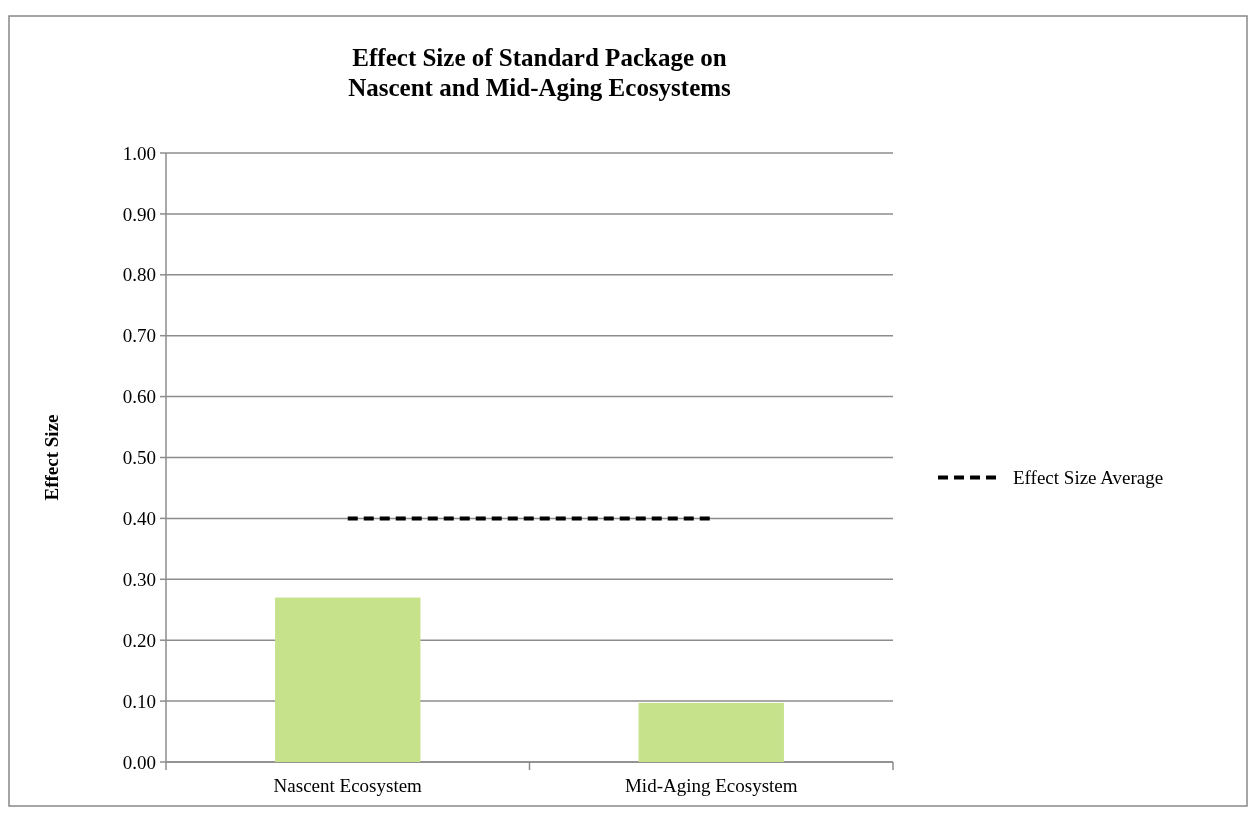 The width and height of the screenshot is (1255, 816). Describe the element at coordinates (139, 336) in the screenshot. I see `y-tick-label: 0.70` at that location.